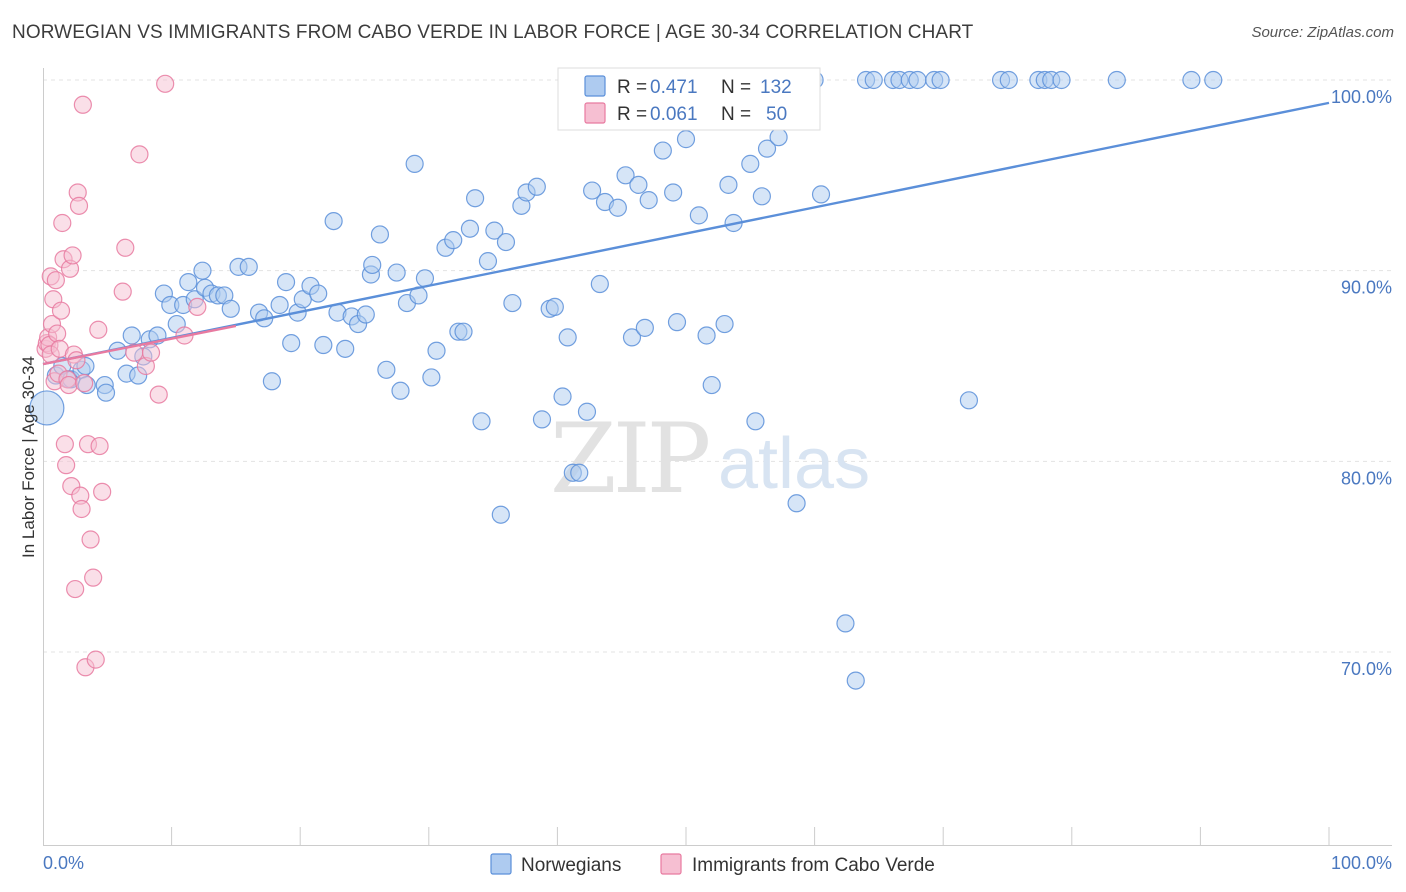 The height and width of the screenshot is (892, 1406). What do you see at coordinates (674, 114) in the screenshot?
I see `legend-r-value-cabo-verde: 0.061` at bounding box center [674, 114].